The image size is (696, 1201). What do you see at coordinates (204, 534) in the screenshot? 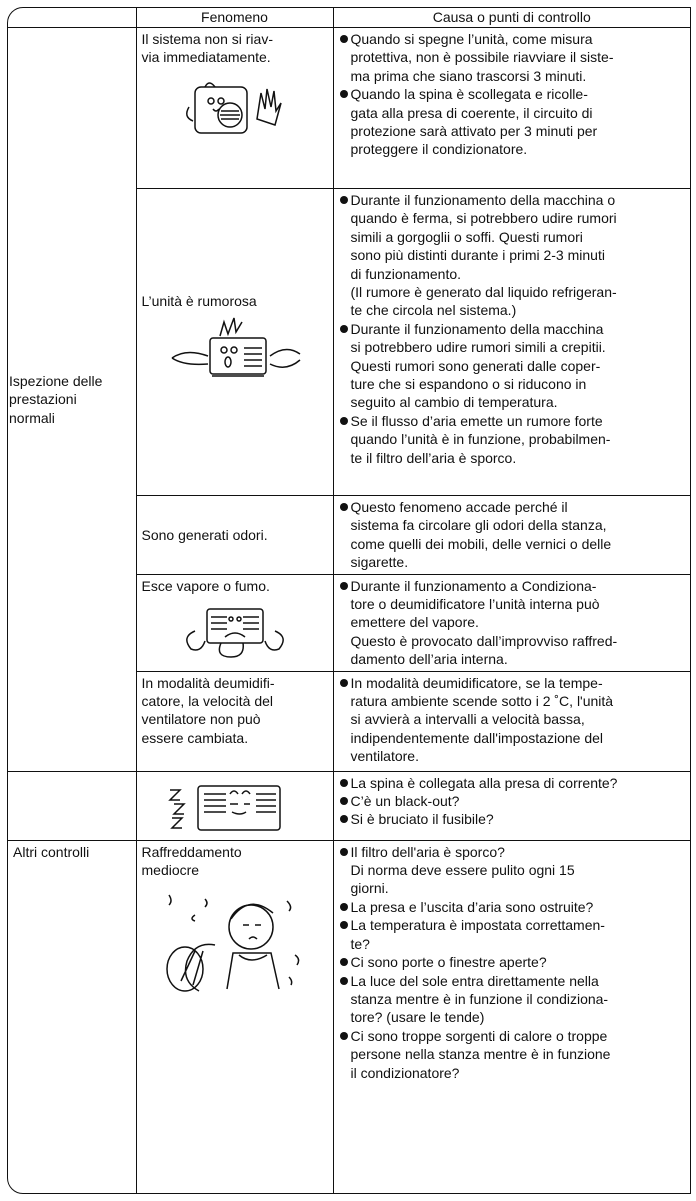
I see `phenomenon-text: Sono generati odori.` at bounding box center [204, 534].